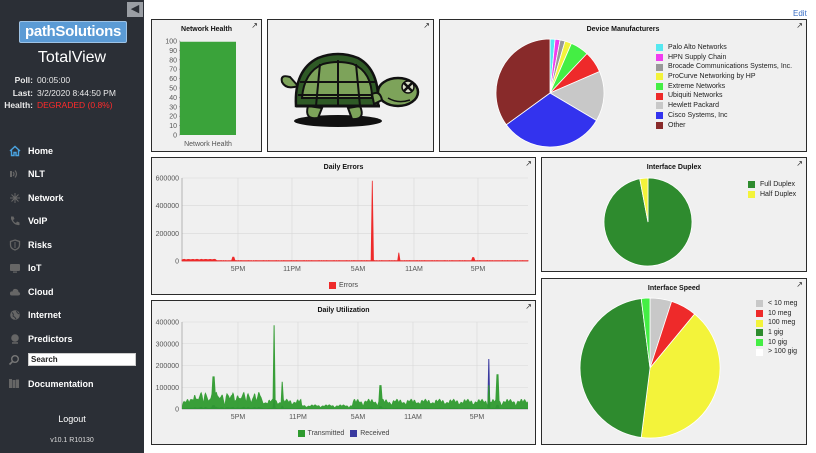 The height and width of the screenshot is (453, 816). Describe the element at coordinates (776, 352) in the screenshot. I see `speed-legend-item: > 100 gig` at that location.